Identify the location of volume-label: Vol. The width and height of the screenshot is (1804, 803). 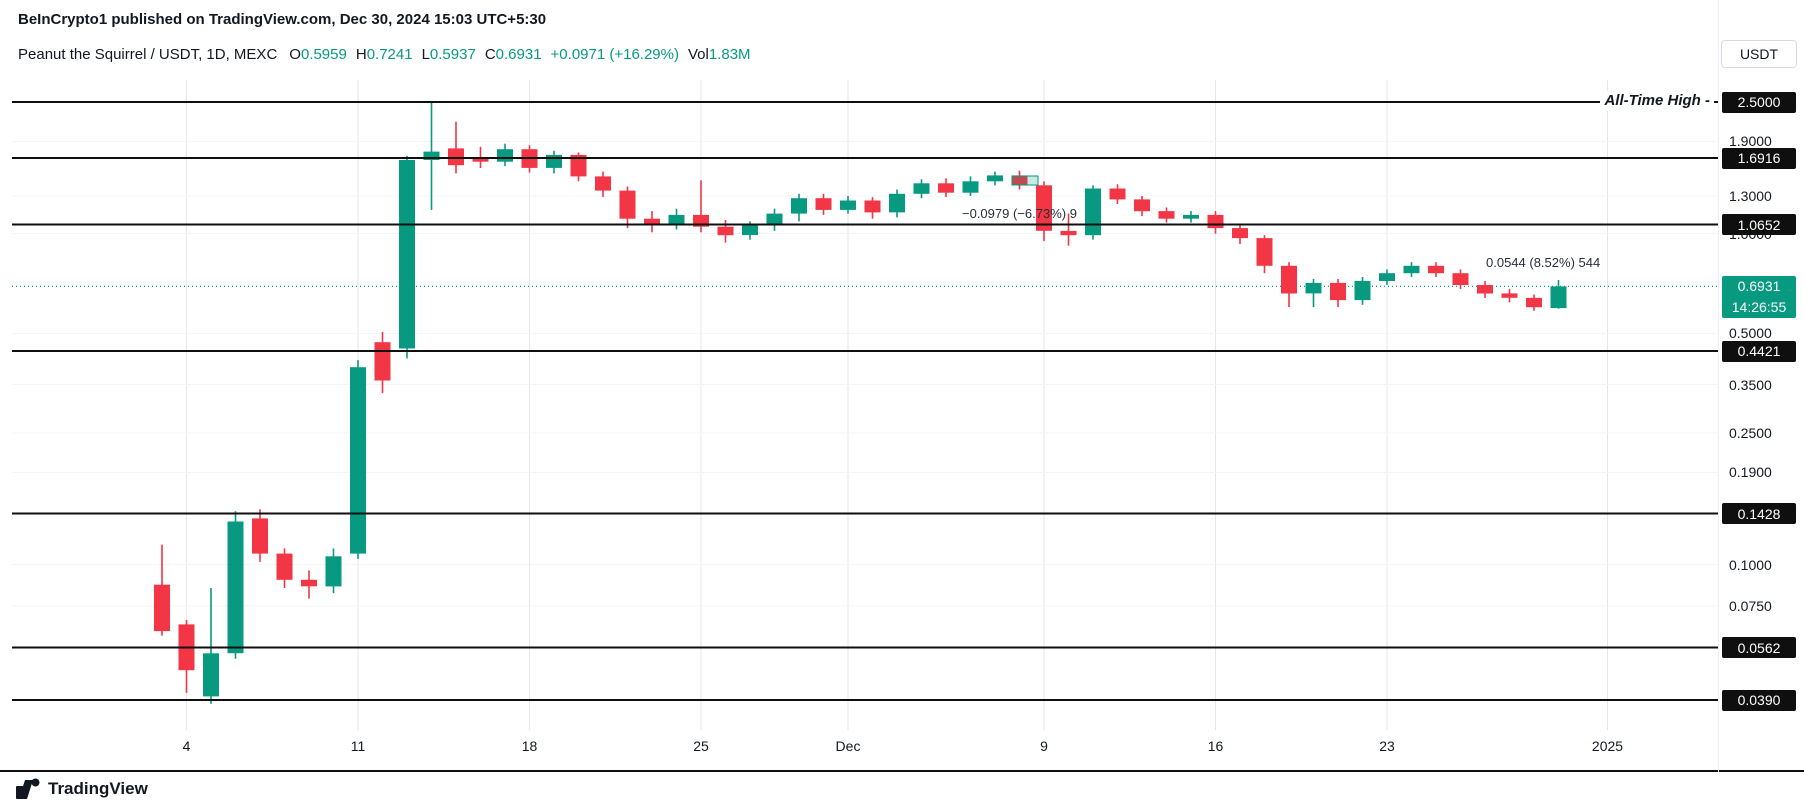
(698, 54).